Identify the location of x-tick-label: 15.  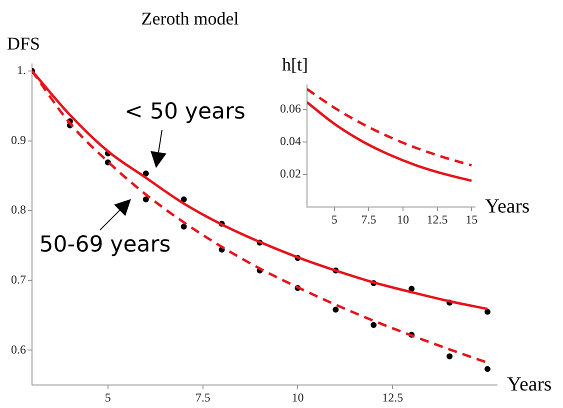
(472, 219).